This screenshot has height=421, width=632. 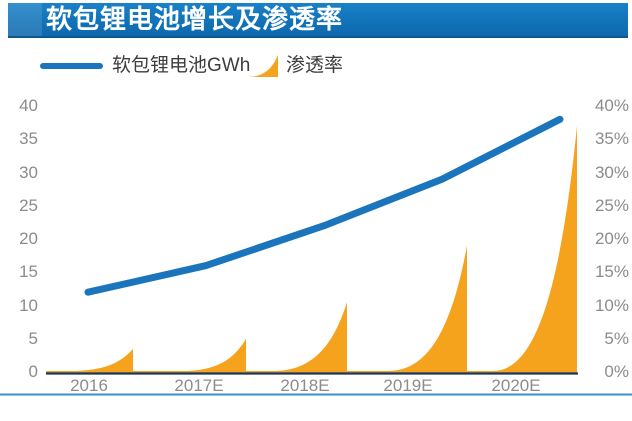 I want to click on x-tick-label: 2017E, so click(x=199, y=385).